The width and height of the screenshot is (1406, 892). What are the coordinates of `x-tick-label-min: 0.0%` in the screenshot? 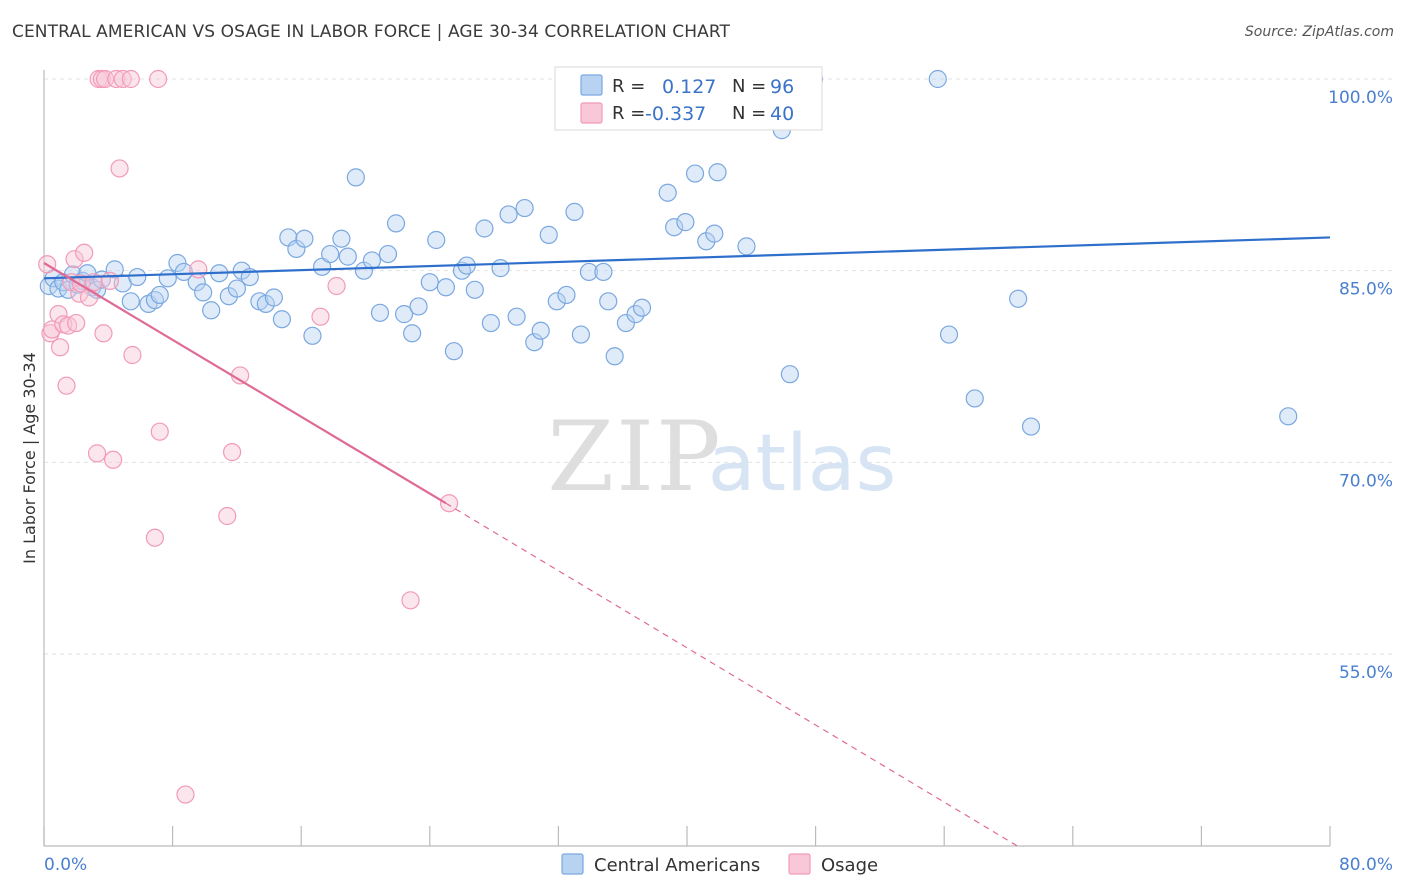 It's located at (65, 865).